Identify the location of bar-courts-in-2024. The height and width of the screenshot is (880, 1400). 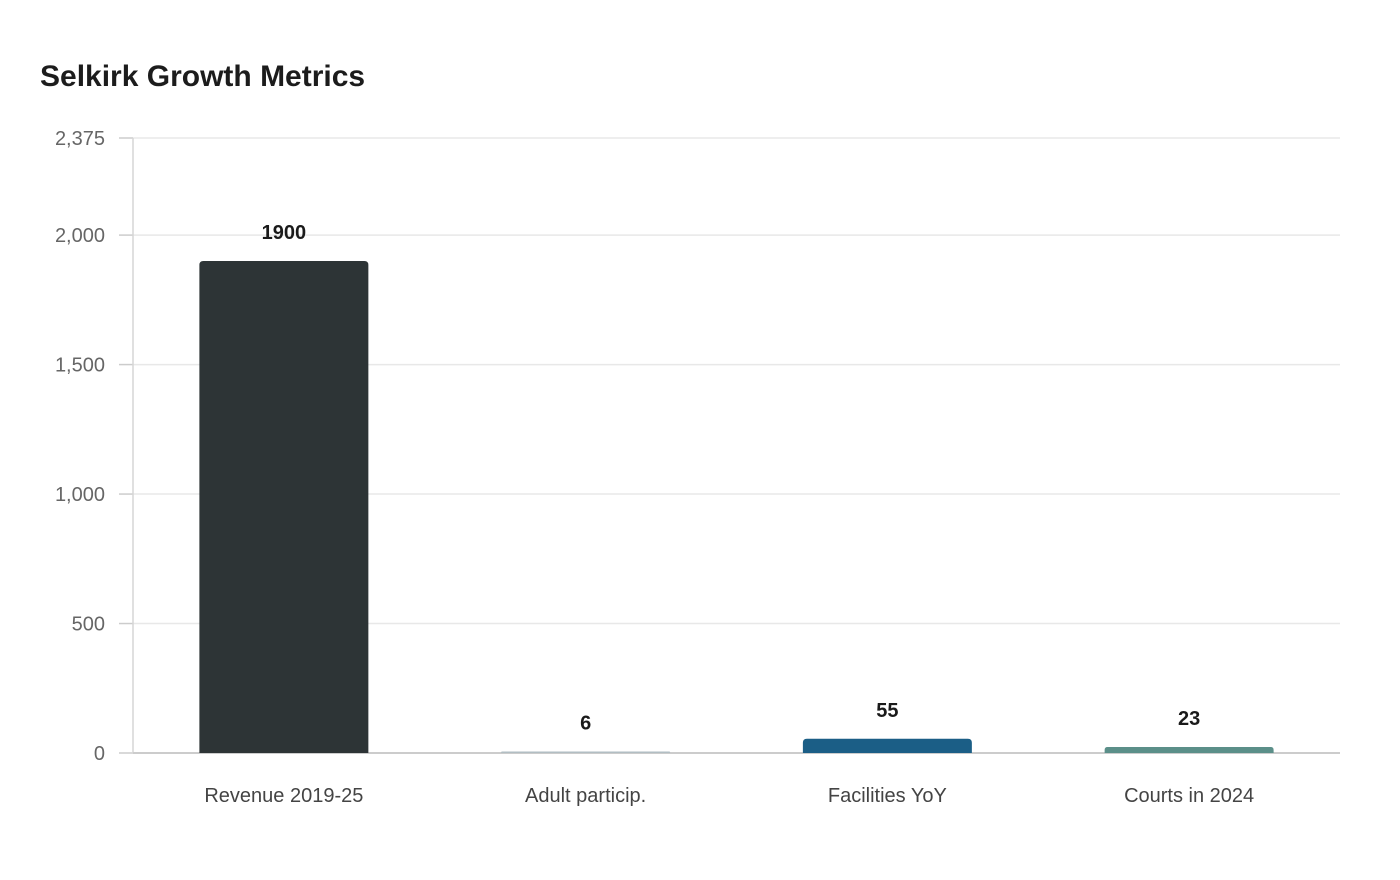
(1189, 750).